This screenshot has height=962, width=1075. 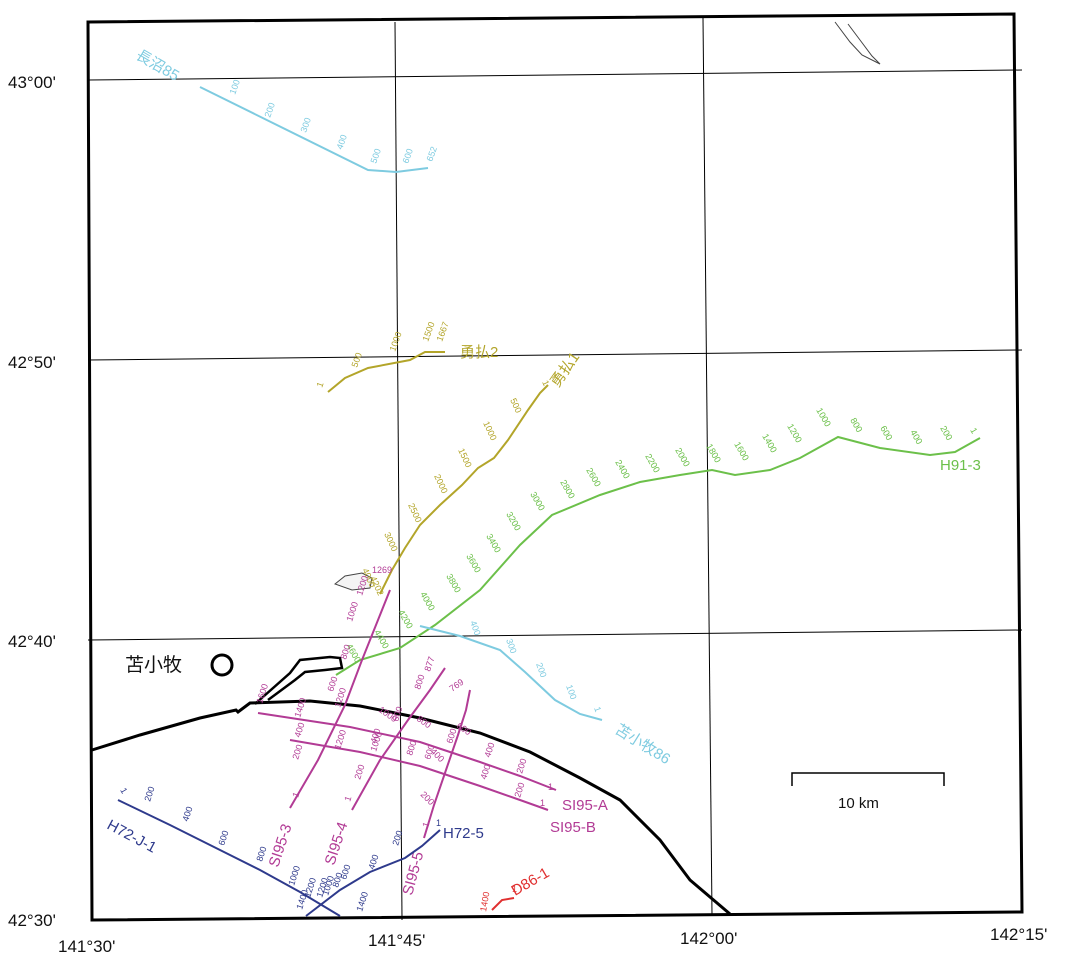 What do you see at coordinates (222, 665) in the screenshot?
I see `city-marker-icon` at bounding box center [222, 665].